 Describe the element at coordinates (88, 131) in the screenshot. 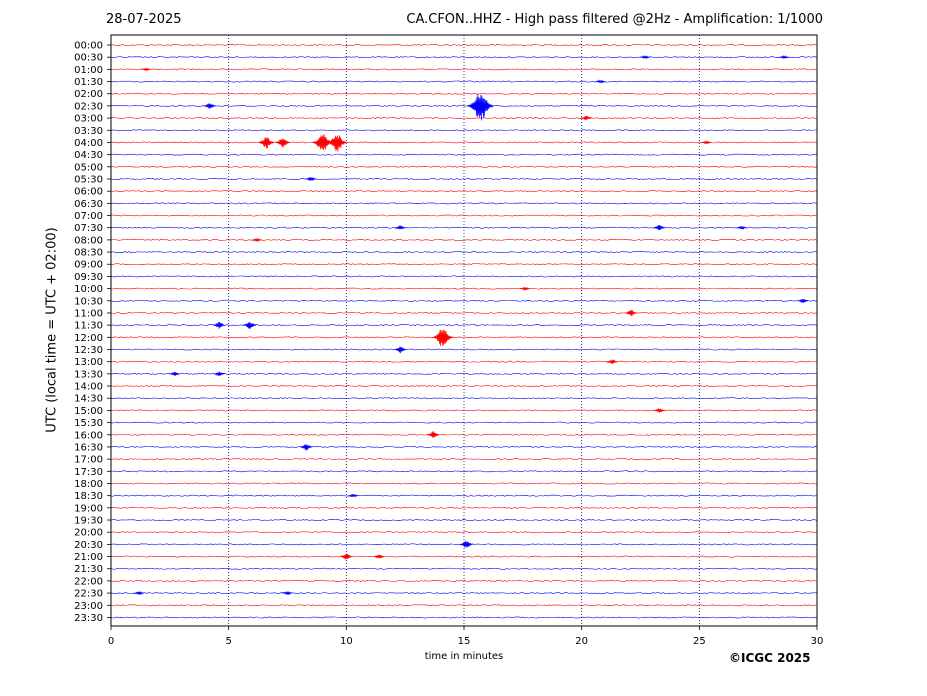

I see `y-tick-label: 03:30` at that location.